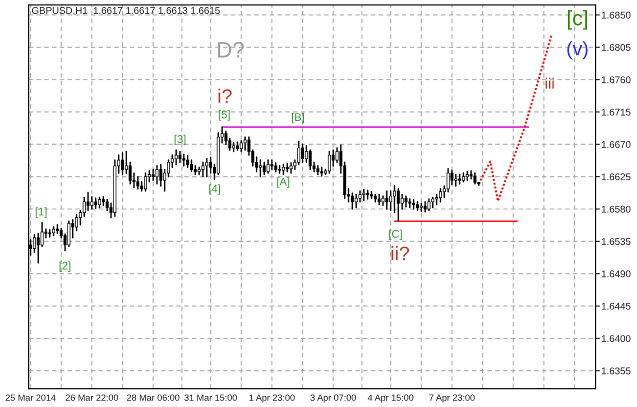  What do you see at coordinates (577, 50) in the screenshot?
I see `annotation: (v)` at bounding box center [577, 50].